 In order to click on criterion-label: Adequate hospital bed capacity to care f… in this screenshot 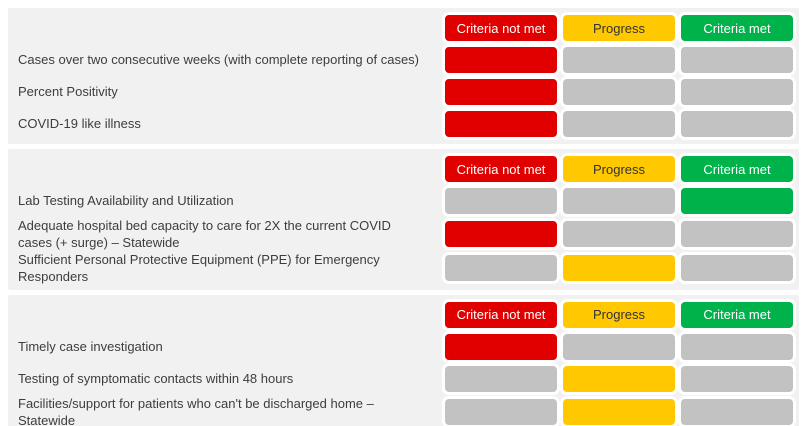, I will do `click(204, 234)`.